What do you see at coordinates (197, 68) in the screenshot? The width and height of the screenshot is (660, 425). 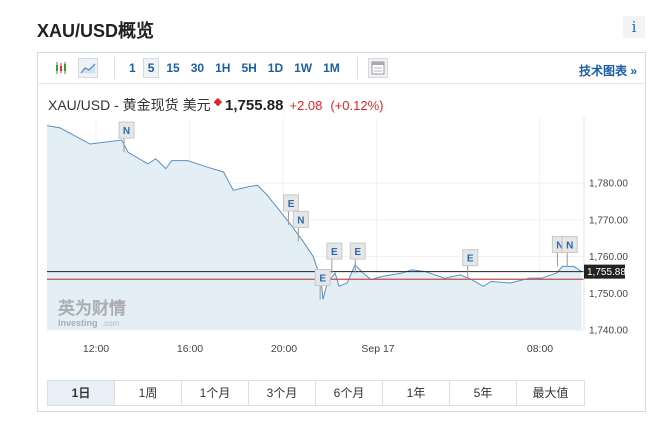 I see `interval-30: 30` at bounding box center [197, 68].